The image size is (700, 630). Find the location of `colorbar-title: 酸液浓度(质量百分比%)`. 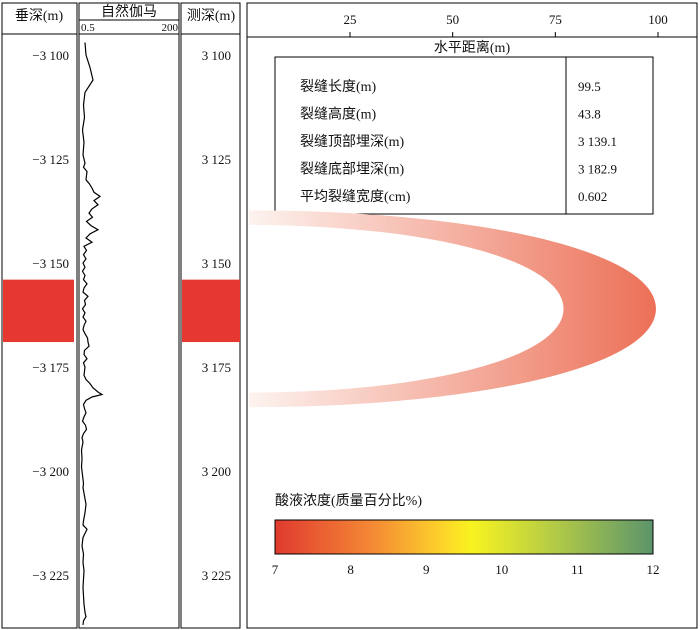

colorbar-title: 酸液浓度(质量百分比%) is located at coordinates (348, 501).